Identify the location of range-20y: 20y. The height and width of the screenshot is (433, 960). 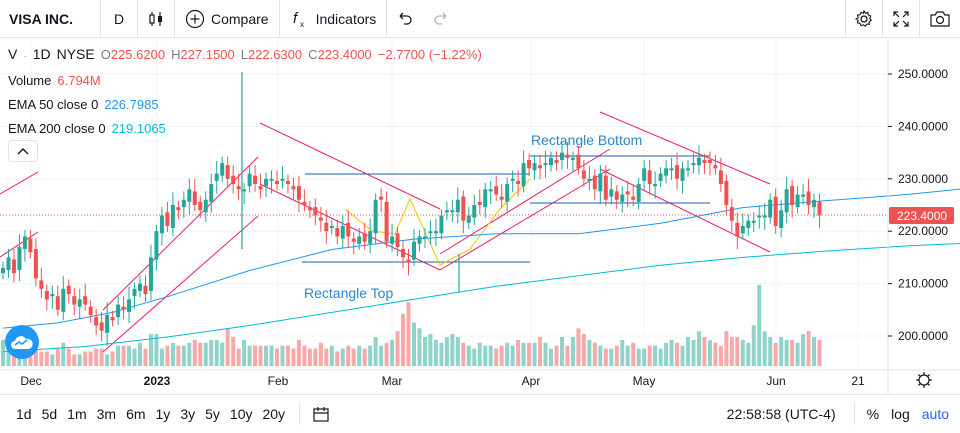
(274, 414).